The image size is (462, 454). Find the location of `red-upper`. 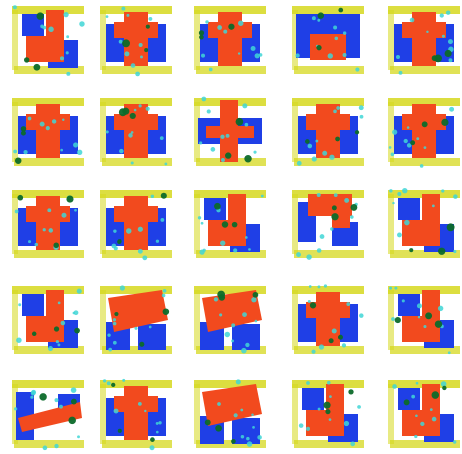

red-upper is located at coordinates (335, 401).